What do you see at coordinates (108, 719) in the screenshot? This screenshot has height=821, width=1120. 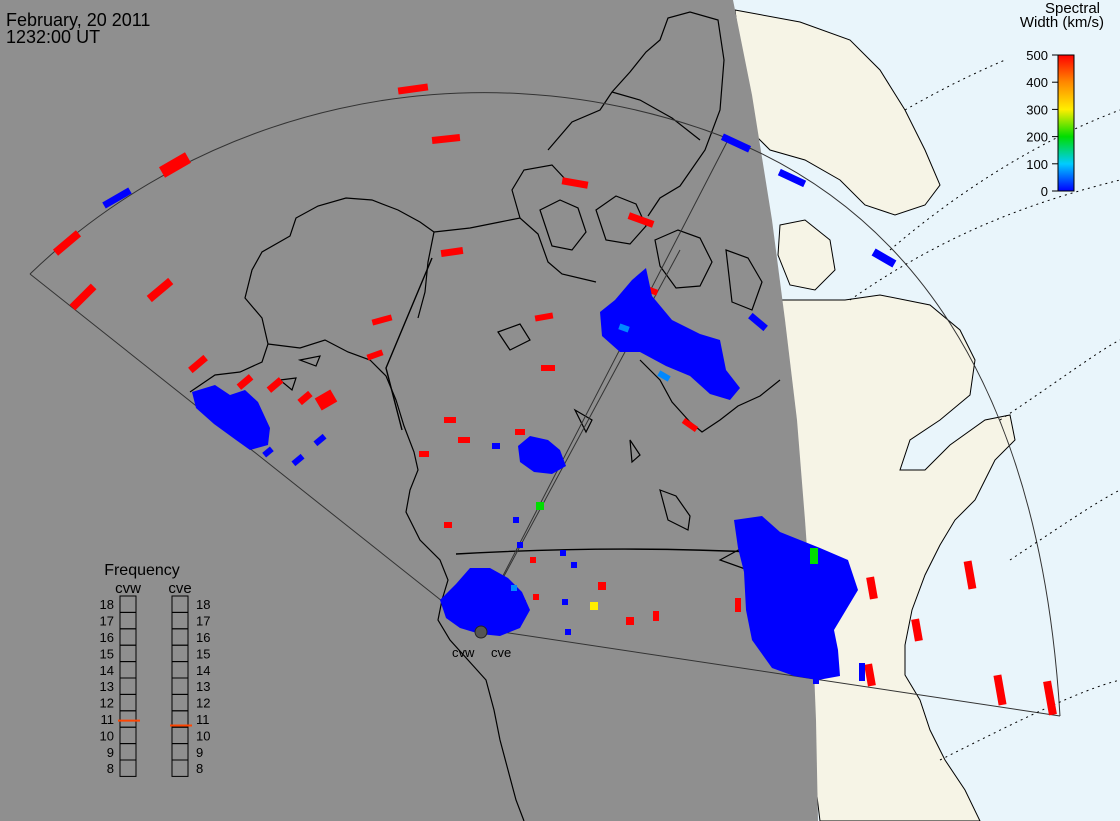 I see `frequency-scale-label-left: 11` at bounding box center [108, 719].